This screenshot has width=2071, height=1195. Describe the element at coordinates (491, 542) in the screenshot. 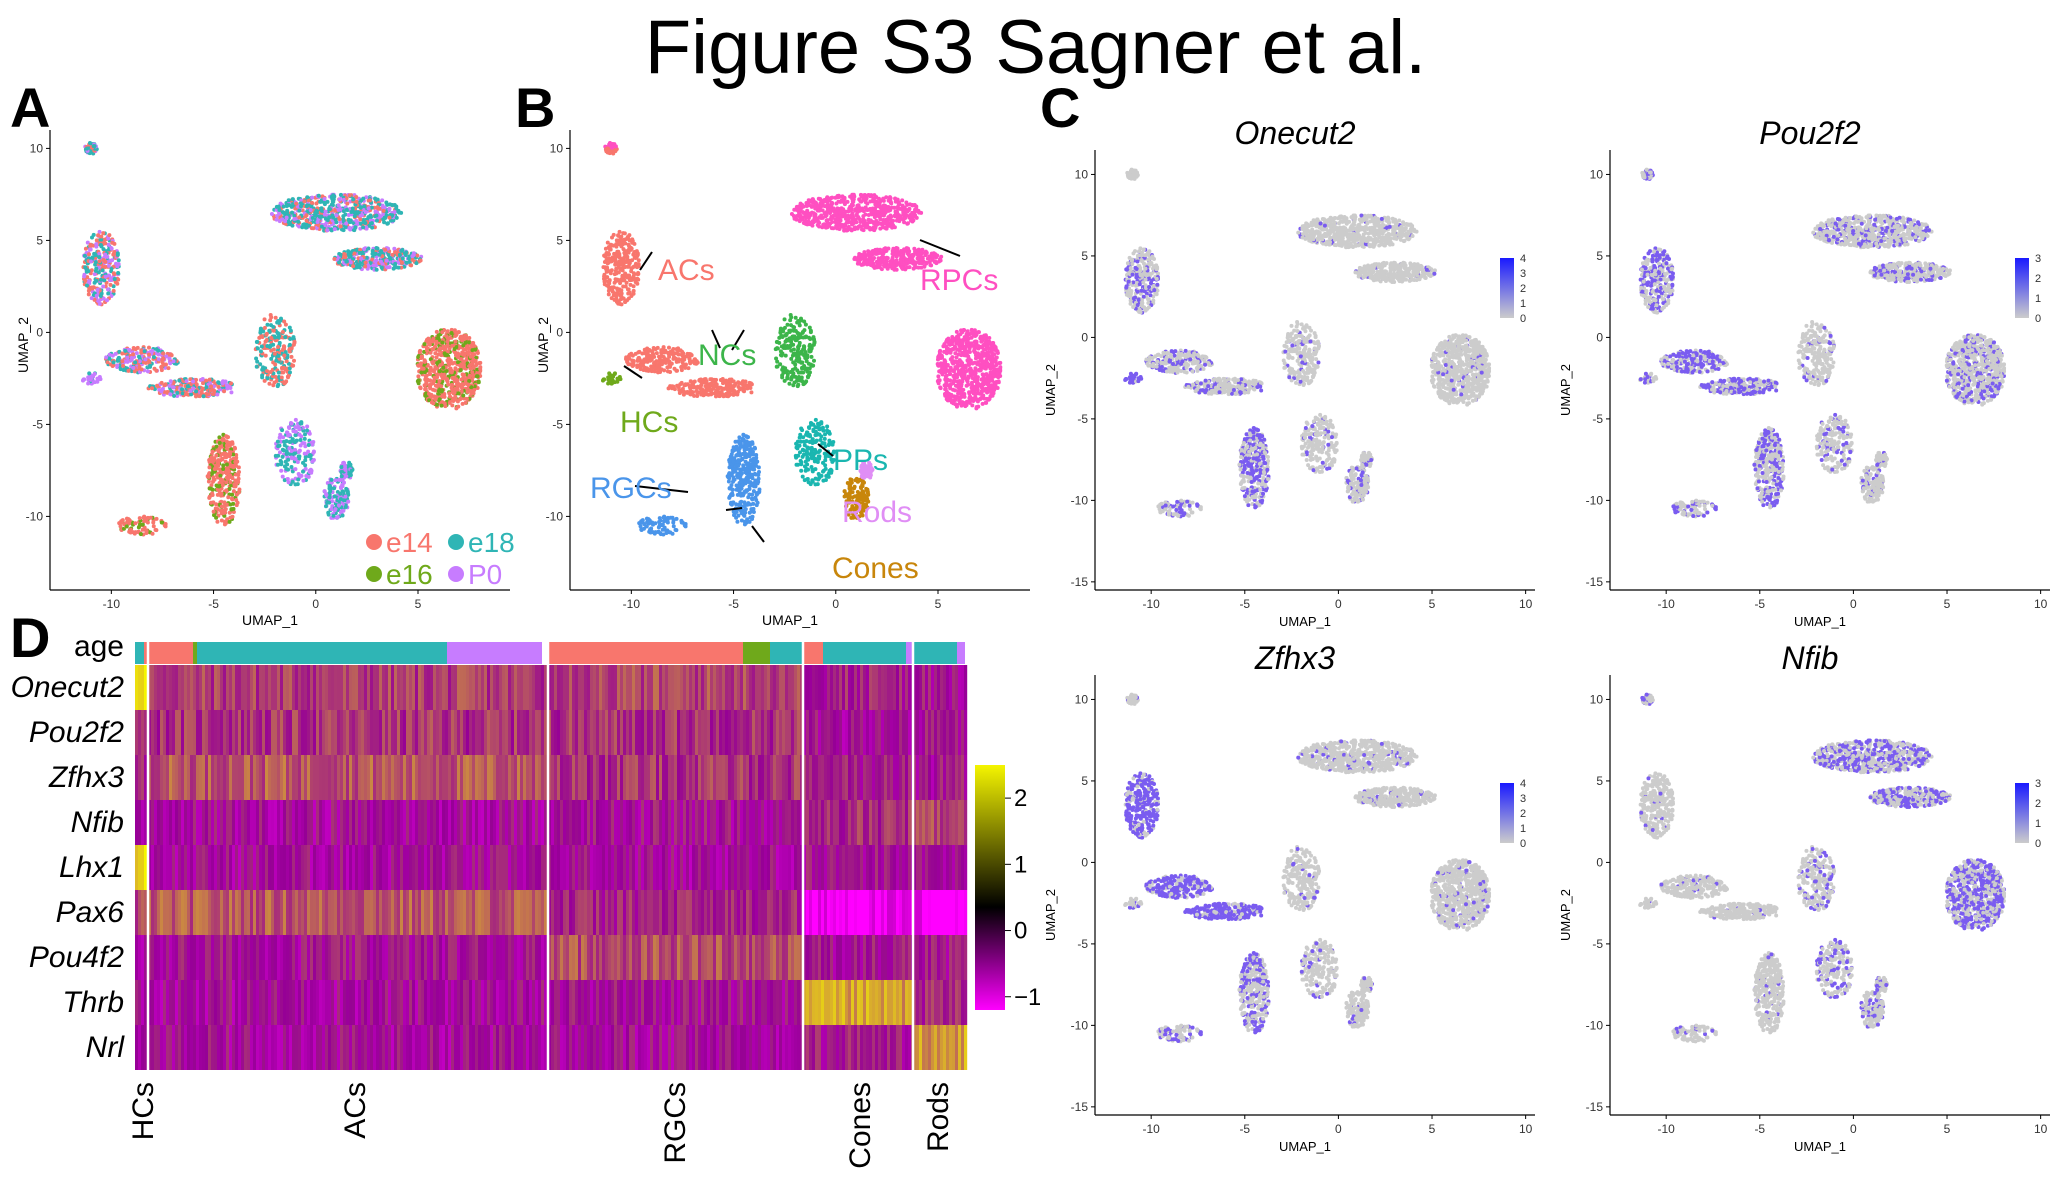

I see `legend-label-e18: e18` at that location.